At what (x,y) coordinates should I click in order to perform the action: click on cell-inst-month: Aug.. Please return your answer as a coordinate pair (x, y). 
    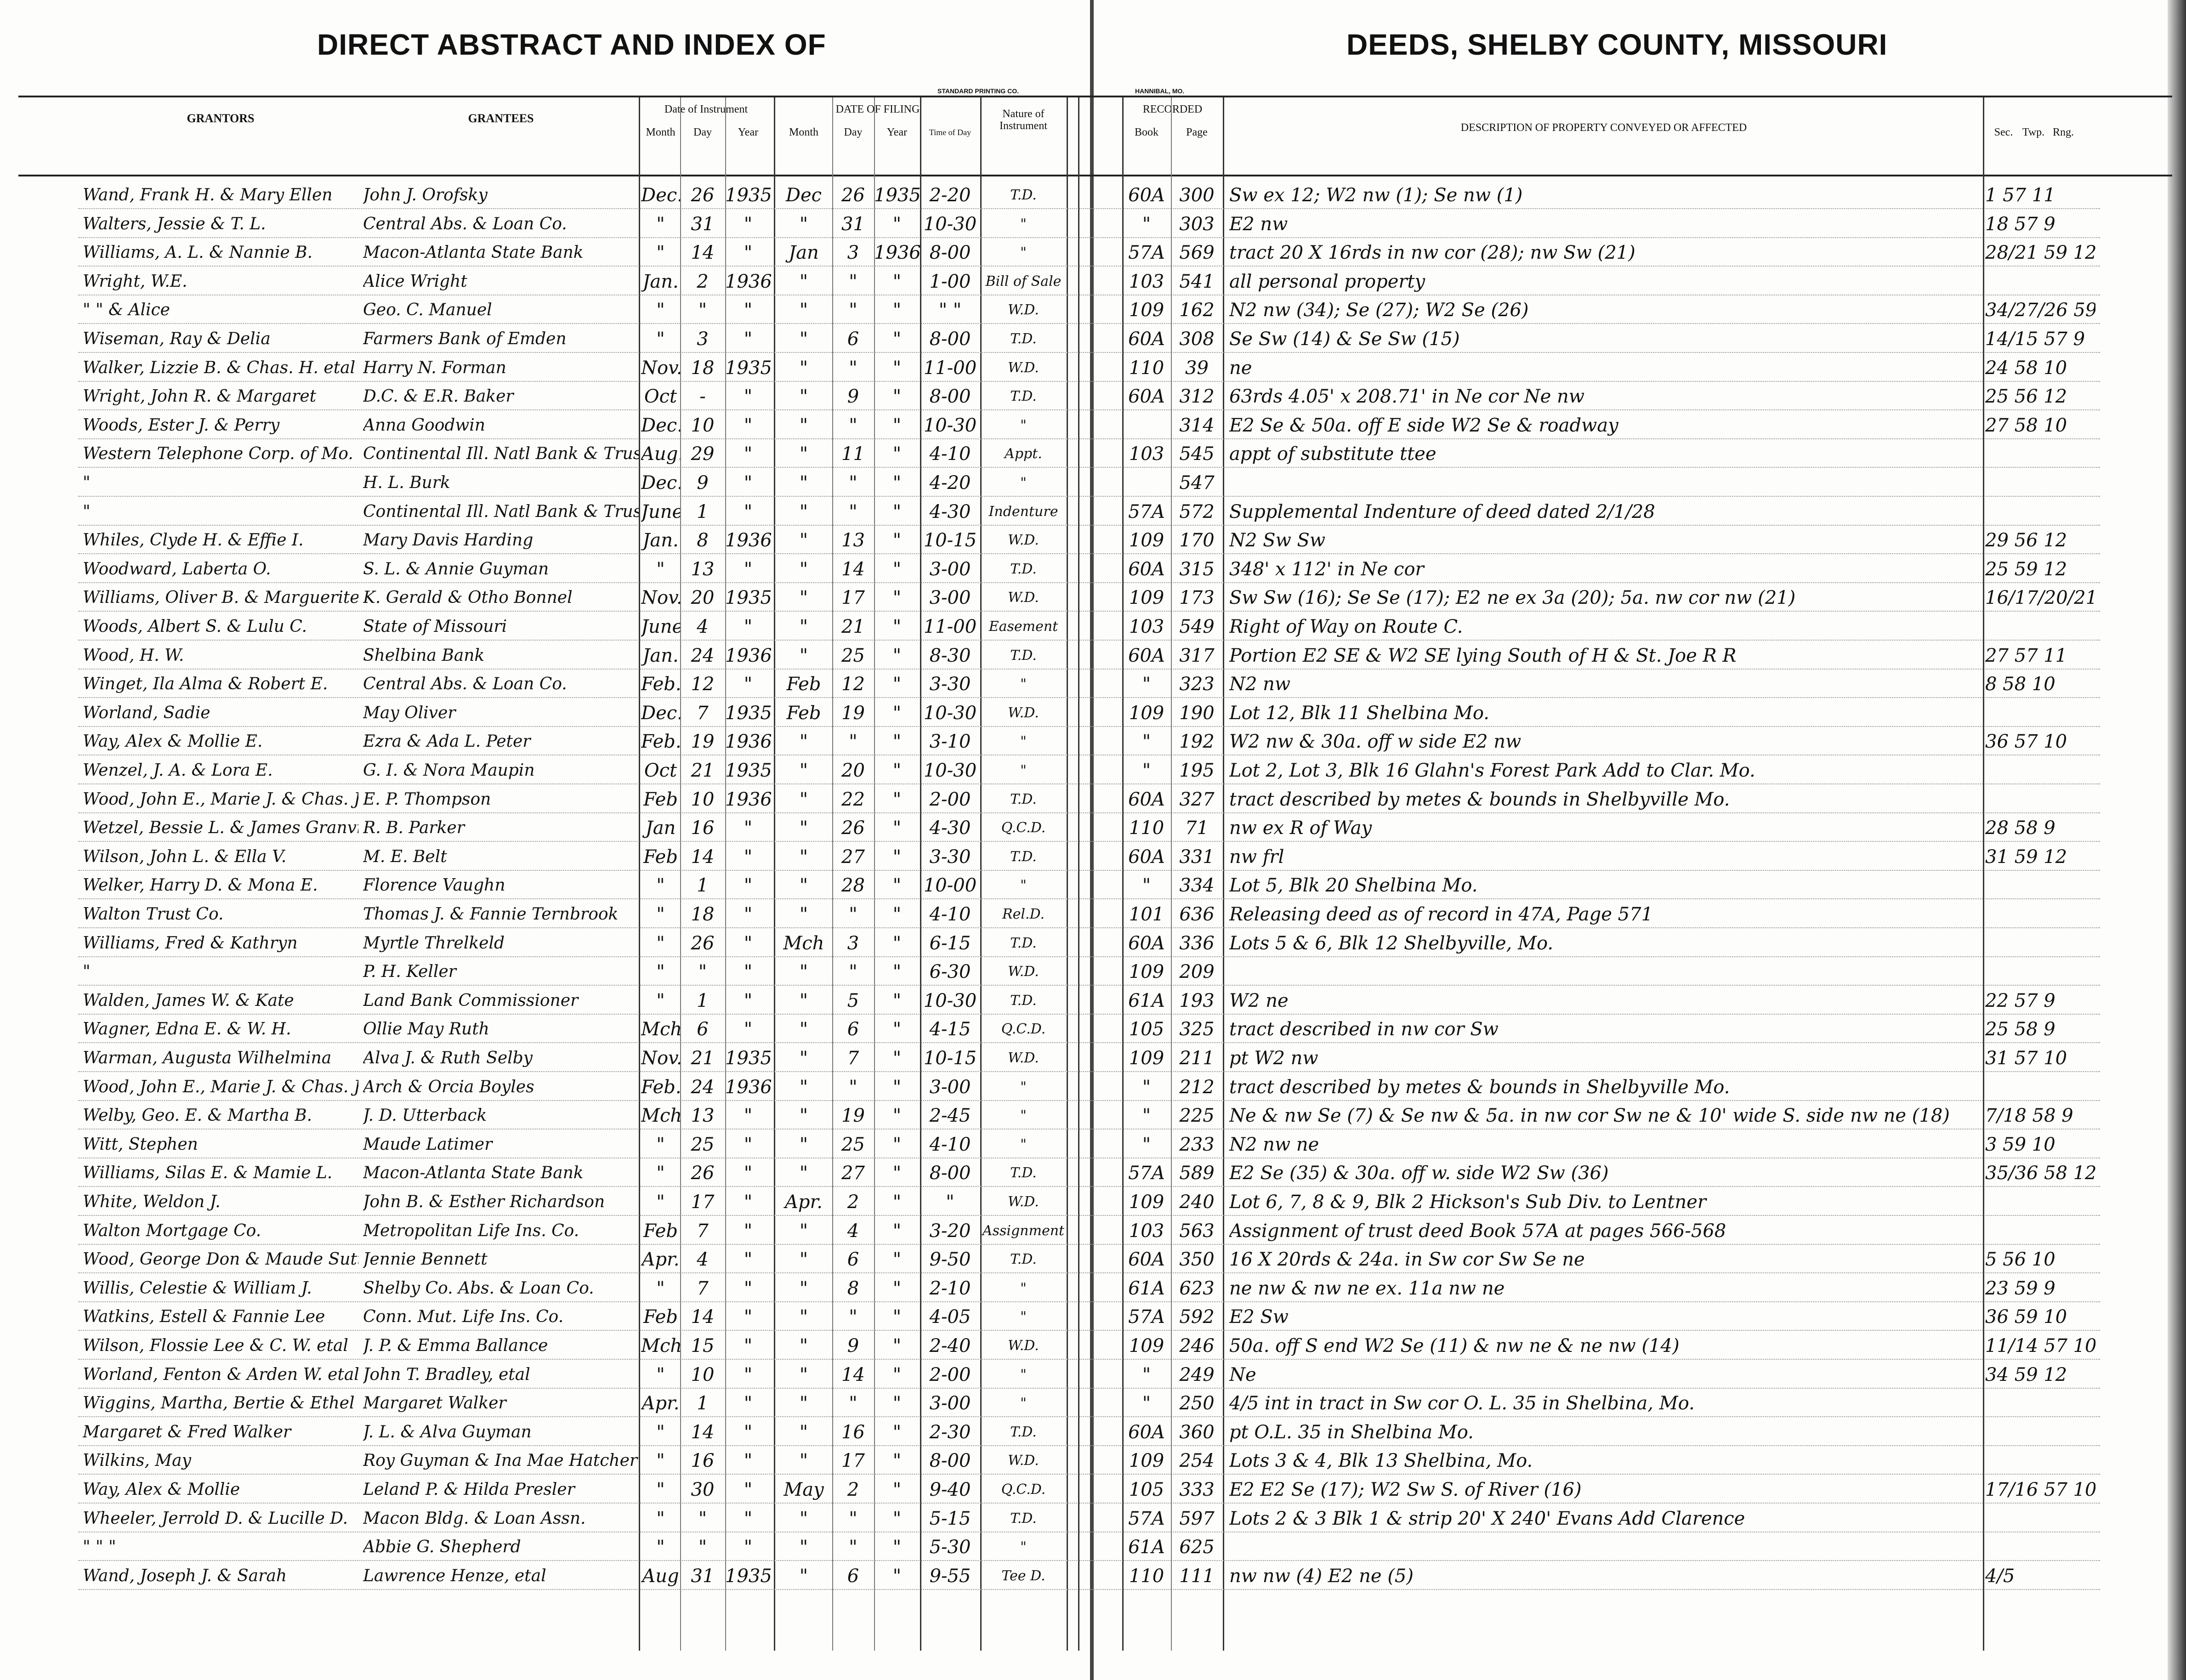
    Looking at the image, I should click on (660, 454).